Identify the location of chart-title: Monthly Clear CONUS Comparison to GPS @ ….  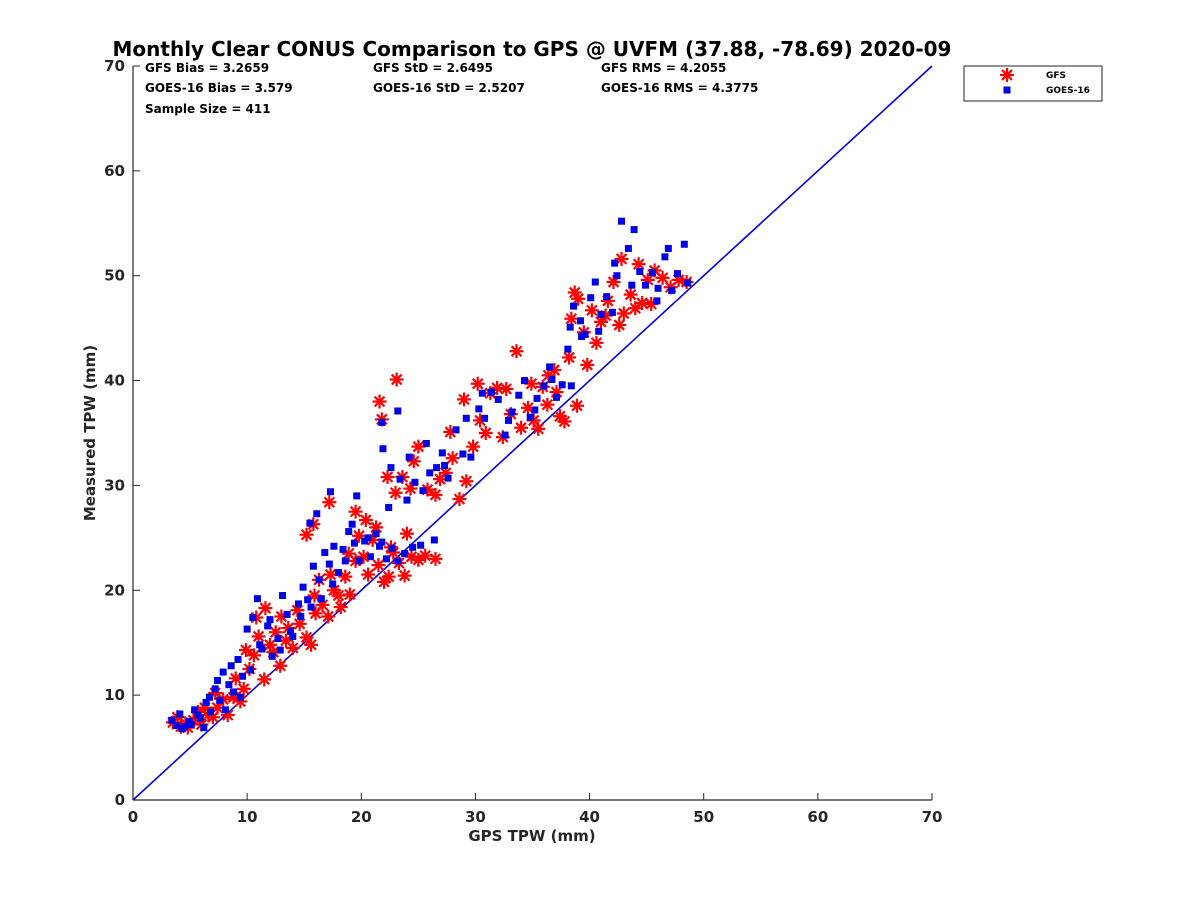
(532, 49).